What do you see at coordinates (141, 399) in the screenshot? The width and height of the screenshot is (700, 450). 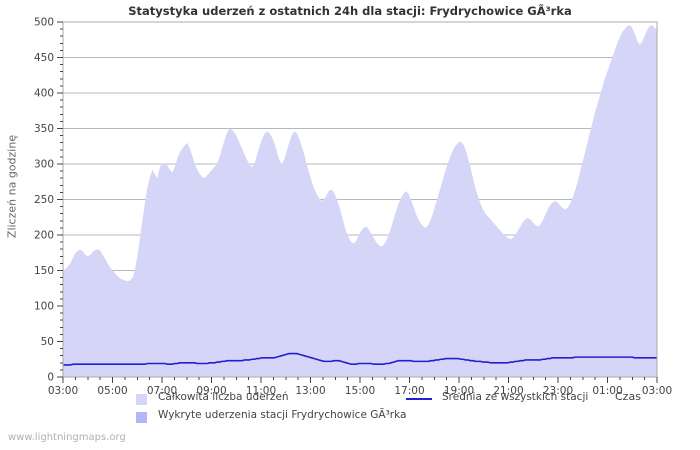 I see `legend-swatch-total` at bounding box center [141, 399].